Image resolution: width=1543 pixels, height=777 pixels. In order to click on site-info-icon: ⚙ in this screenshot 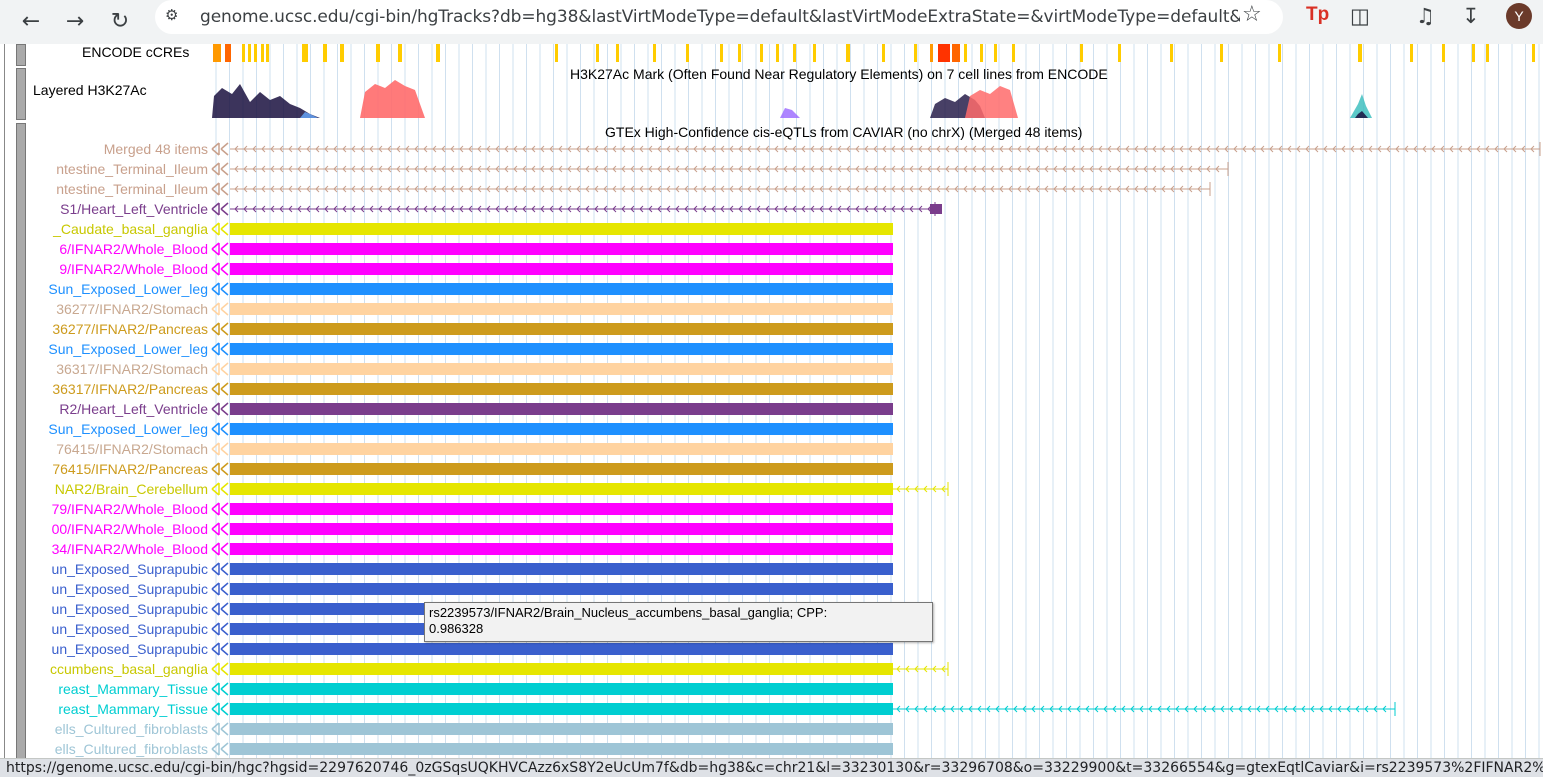, I will do `click(172, 15)`.